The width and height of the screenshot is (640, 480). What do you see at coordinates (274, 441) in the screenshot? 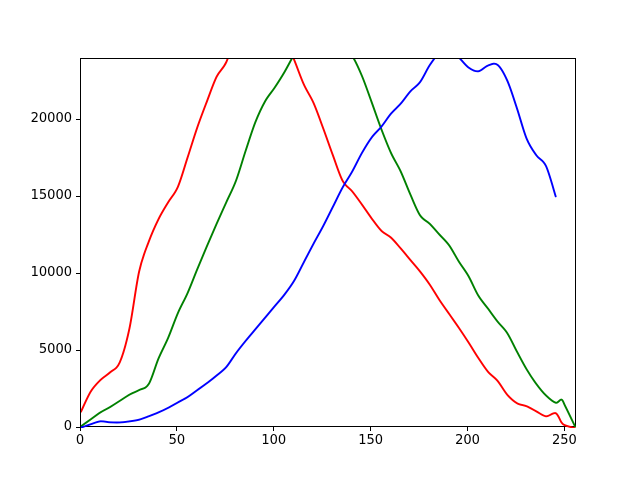
I see `x-axis-tick-label: 100` at bounding box center [274, 441].